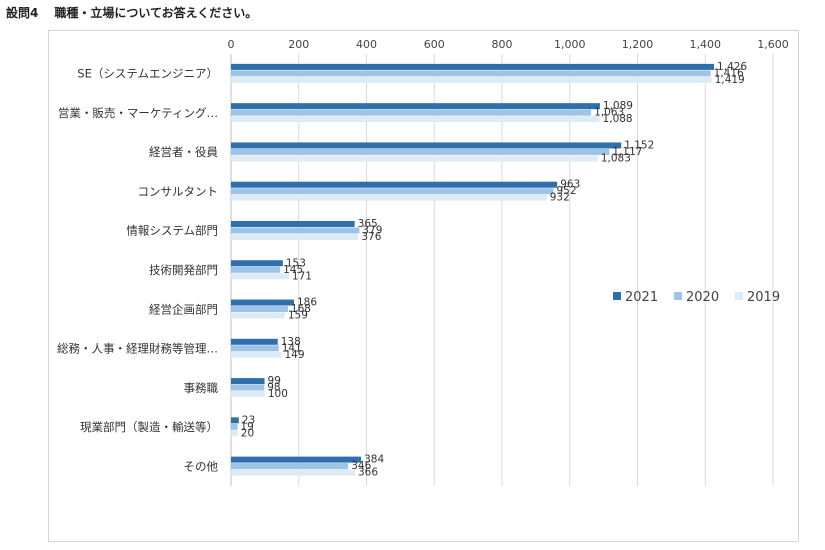 The height and width of the screenshot is (550, 825). Describe the element at coordinates (366, 44) in the screenshot. I see `x-tick-label: 400` at that location.